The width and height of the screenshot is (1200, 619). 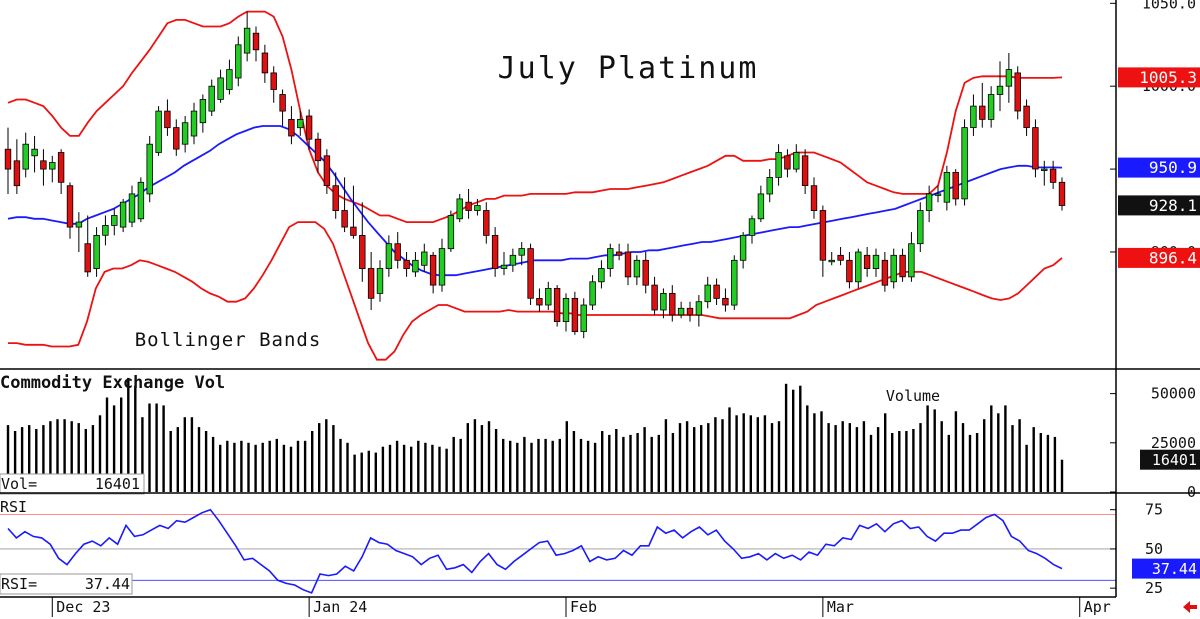 I want to click on price-marker-label: 896.4, so click(x=1173, y=257).